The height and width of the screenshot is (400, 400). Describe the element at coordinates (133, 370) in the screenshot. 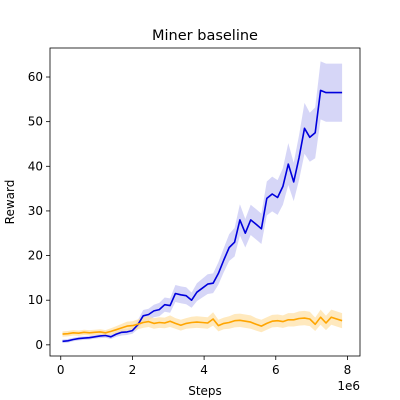

I see `x-tick-label: 2` at that location.